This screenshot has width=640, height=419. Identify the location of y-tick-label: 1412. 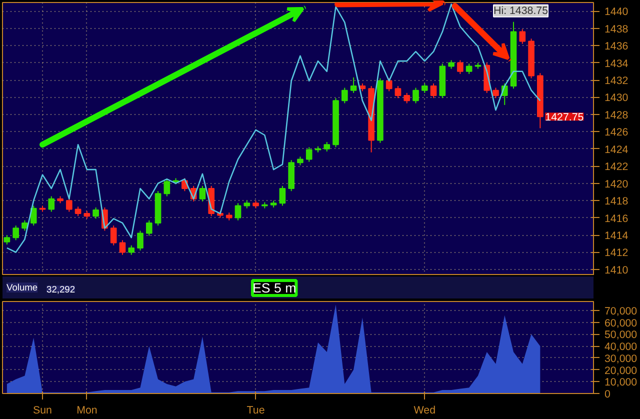
(616, 253).